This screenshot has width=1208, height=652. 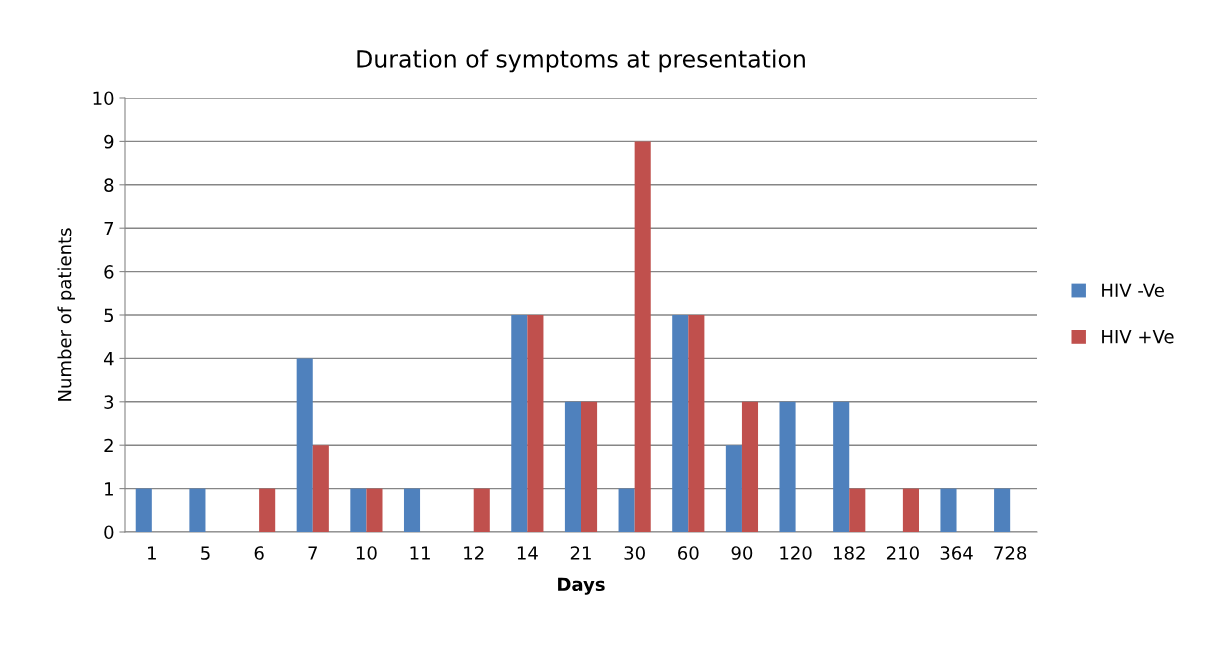 I want to click on x-tick-label: 120, so click(x=796, y=553).